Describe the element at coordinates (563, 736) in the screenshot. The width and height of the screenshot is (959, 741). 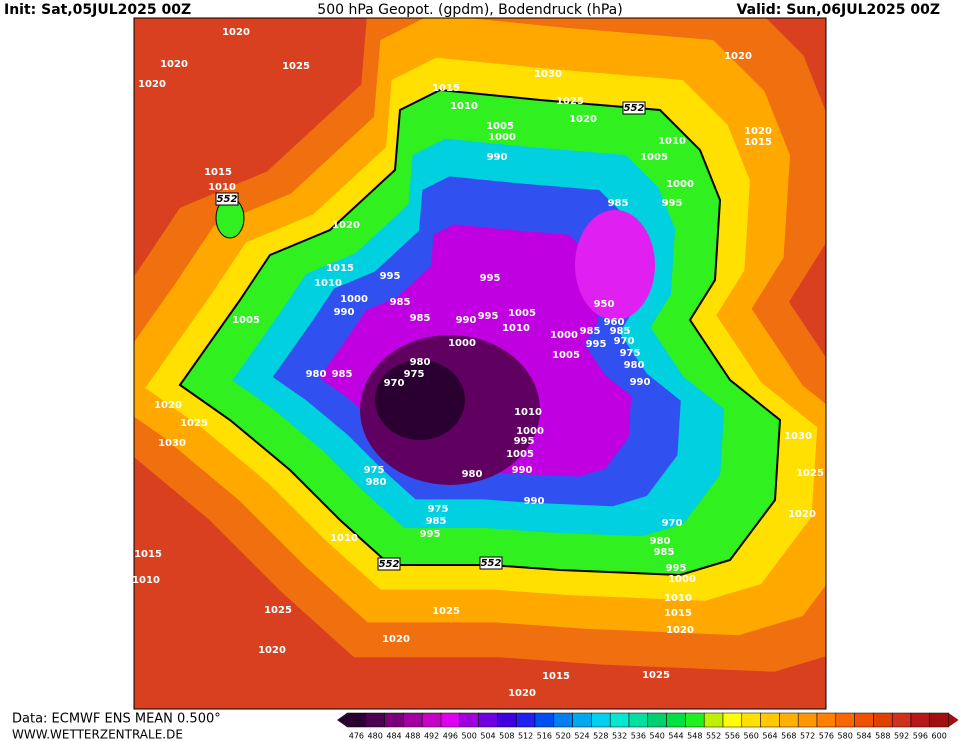
I see `colorbar-label: 520` at that location.